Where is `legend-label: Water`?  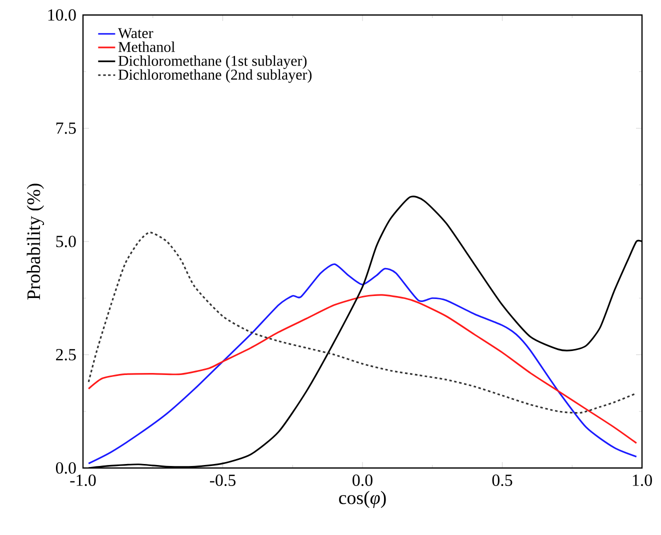 legend-label: Water is located at coordinates (136, 33).